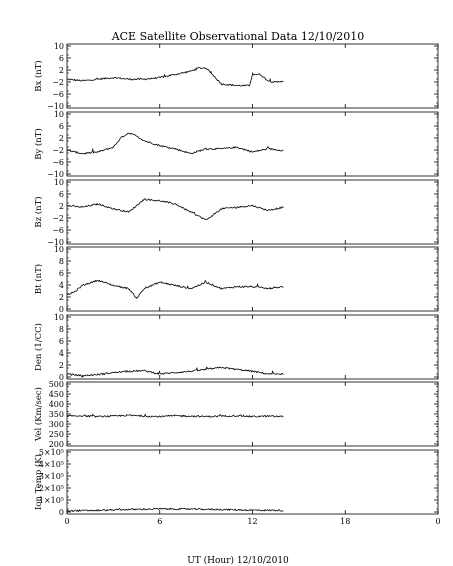  I want to click on panel-7: 5×10⁵ 4×10⁵ 3×10⁵ 2×10⁵ 1×10⁵ 0 Ion Temp (K), so click(236, 482).